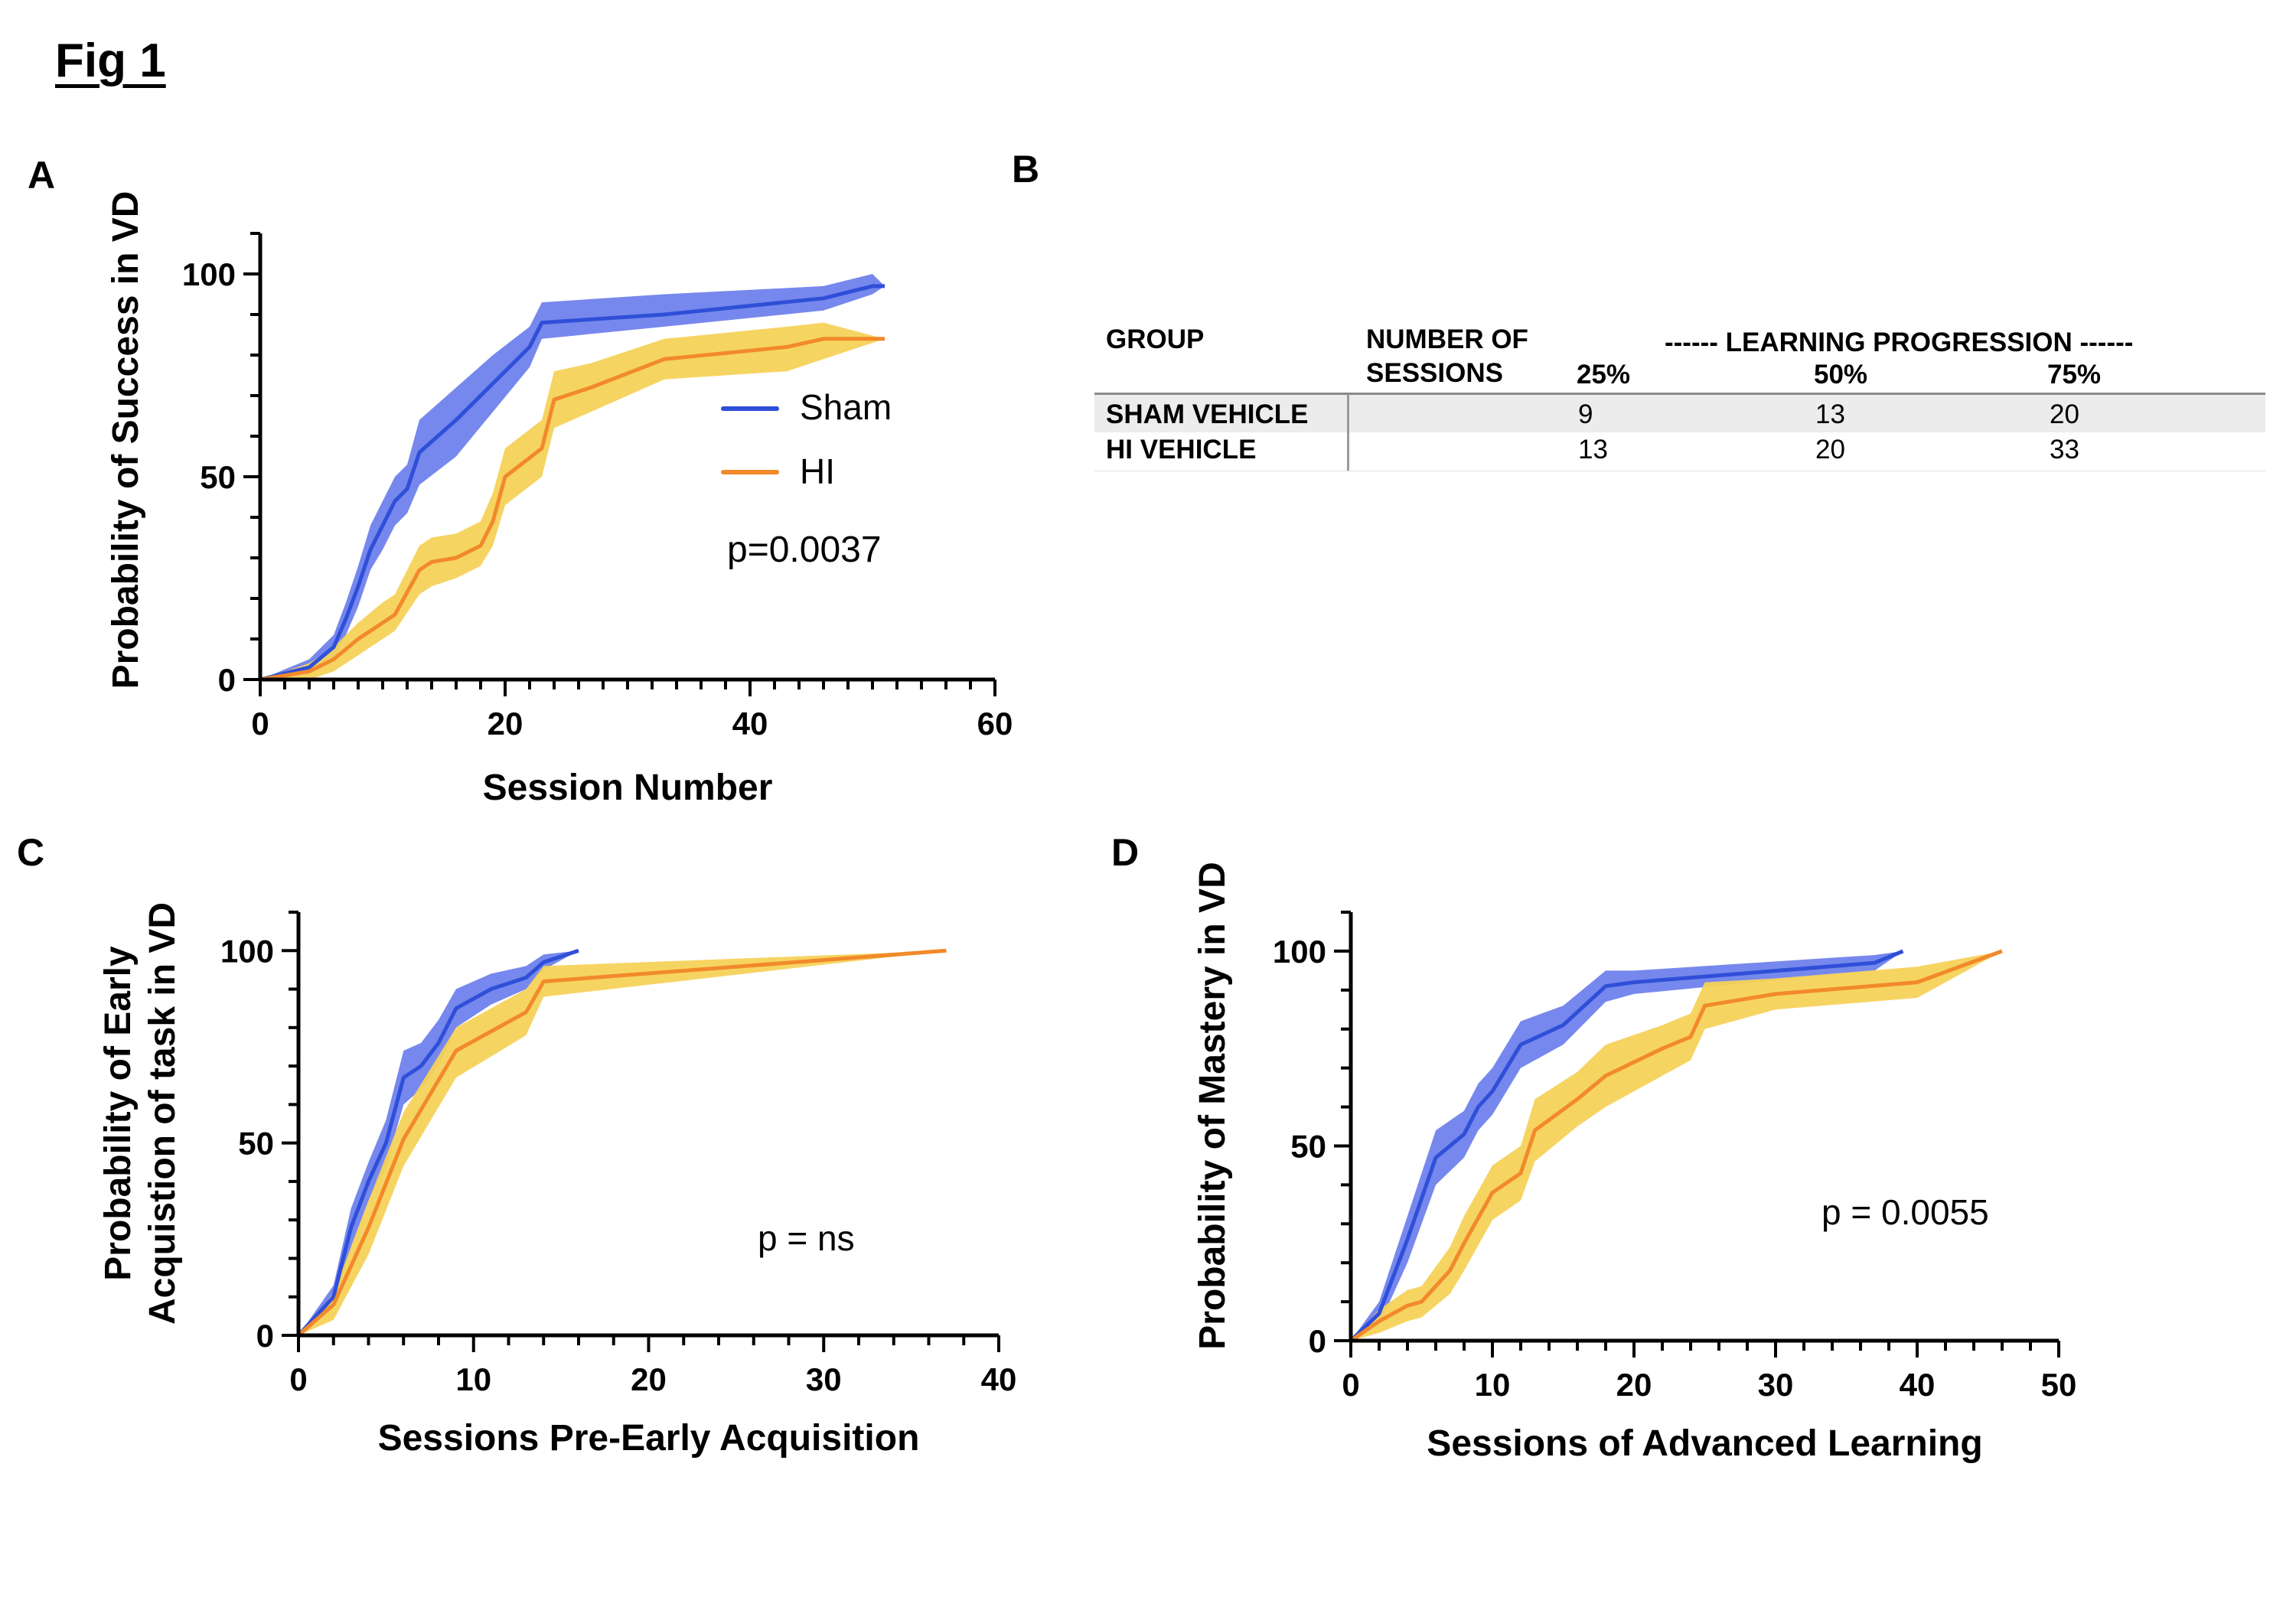  I want to click on panel-d-y-tick-label: 50, so click(1308, 1146).